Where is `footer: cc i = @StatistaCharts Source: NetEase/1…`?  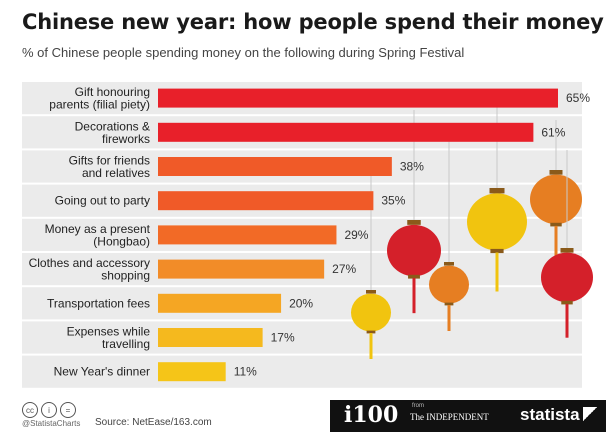
footer: cc i = @StatistaCharts Source: NetEase/1… is located at coordinates (303, 416).